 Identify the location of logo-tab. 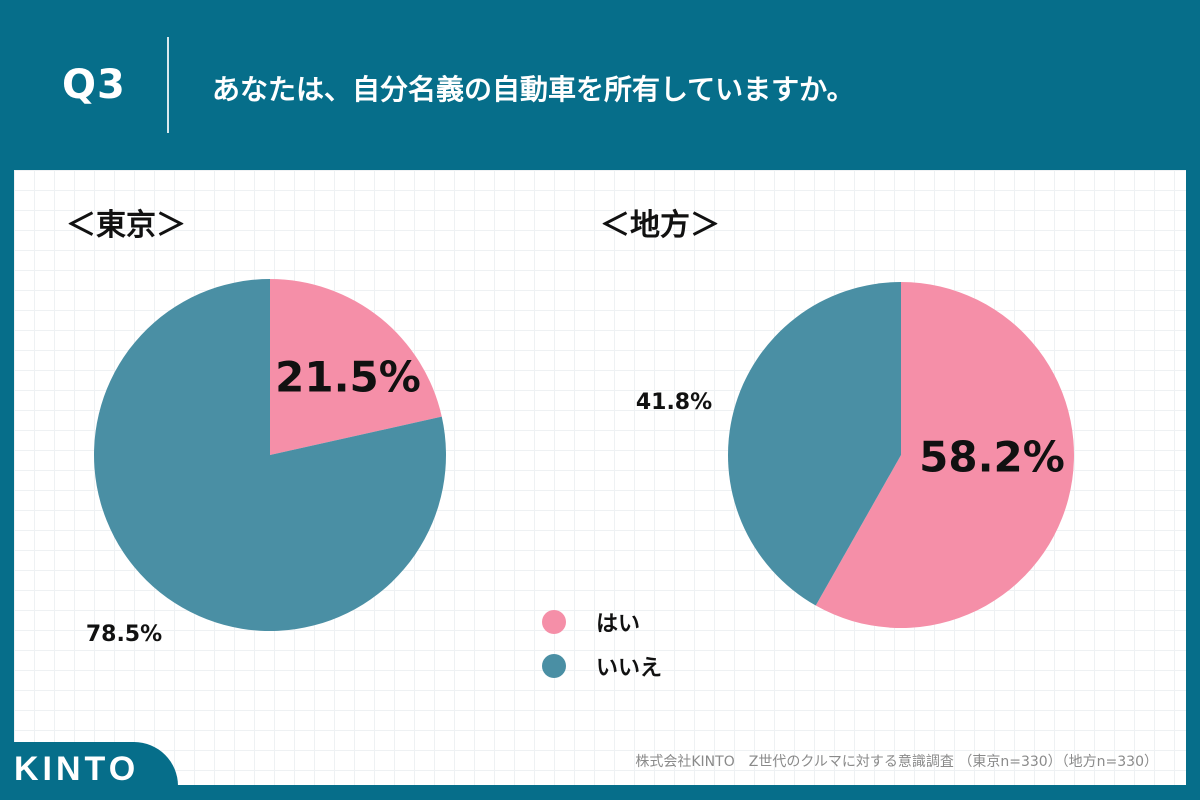
(89, 771).